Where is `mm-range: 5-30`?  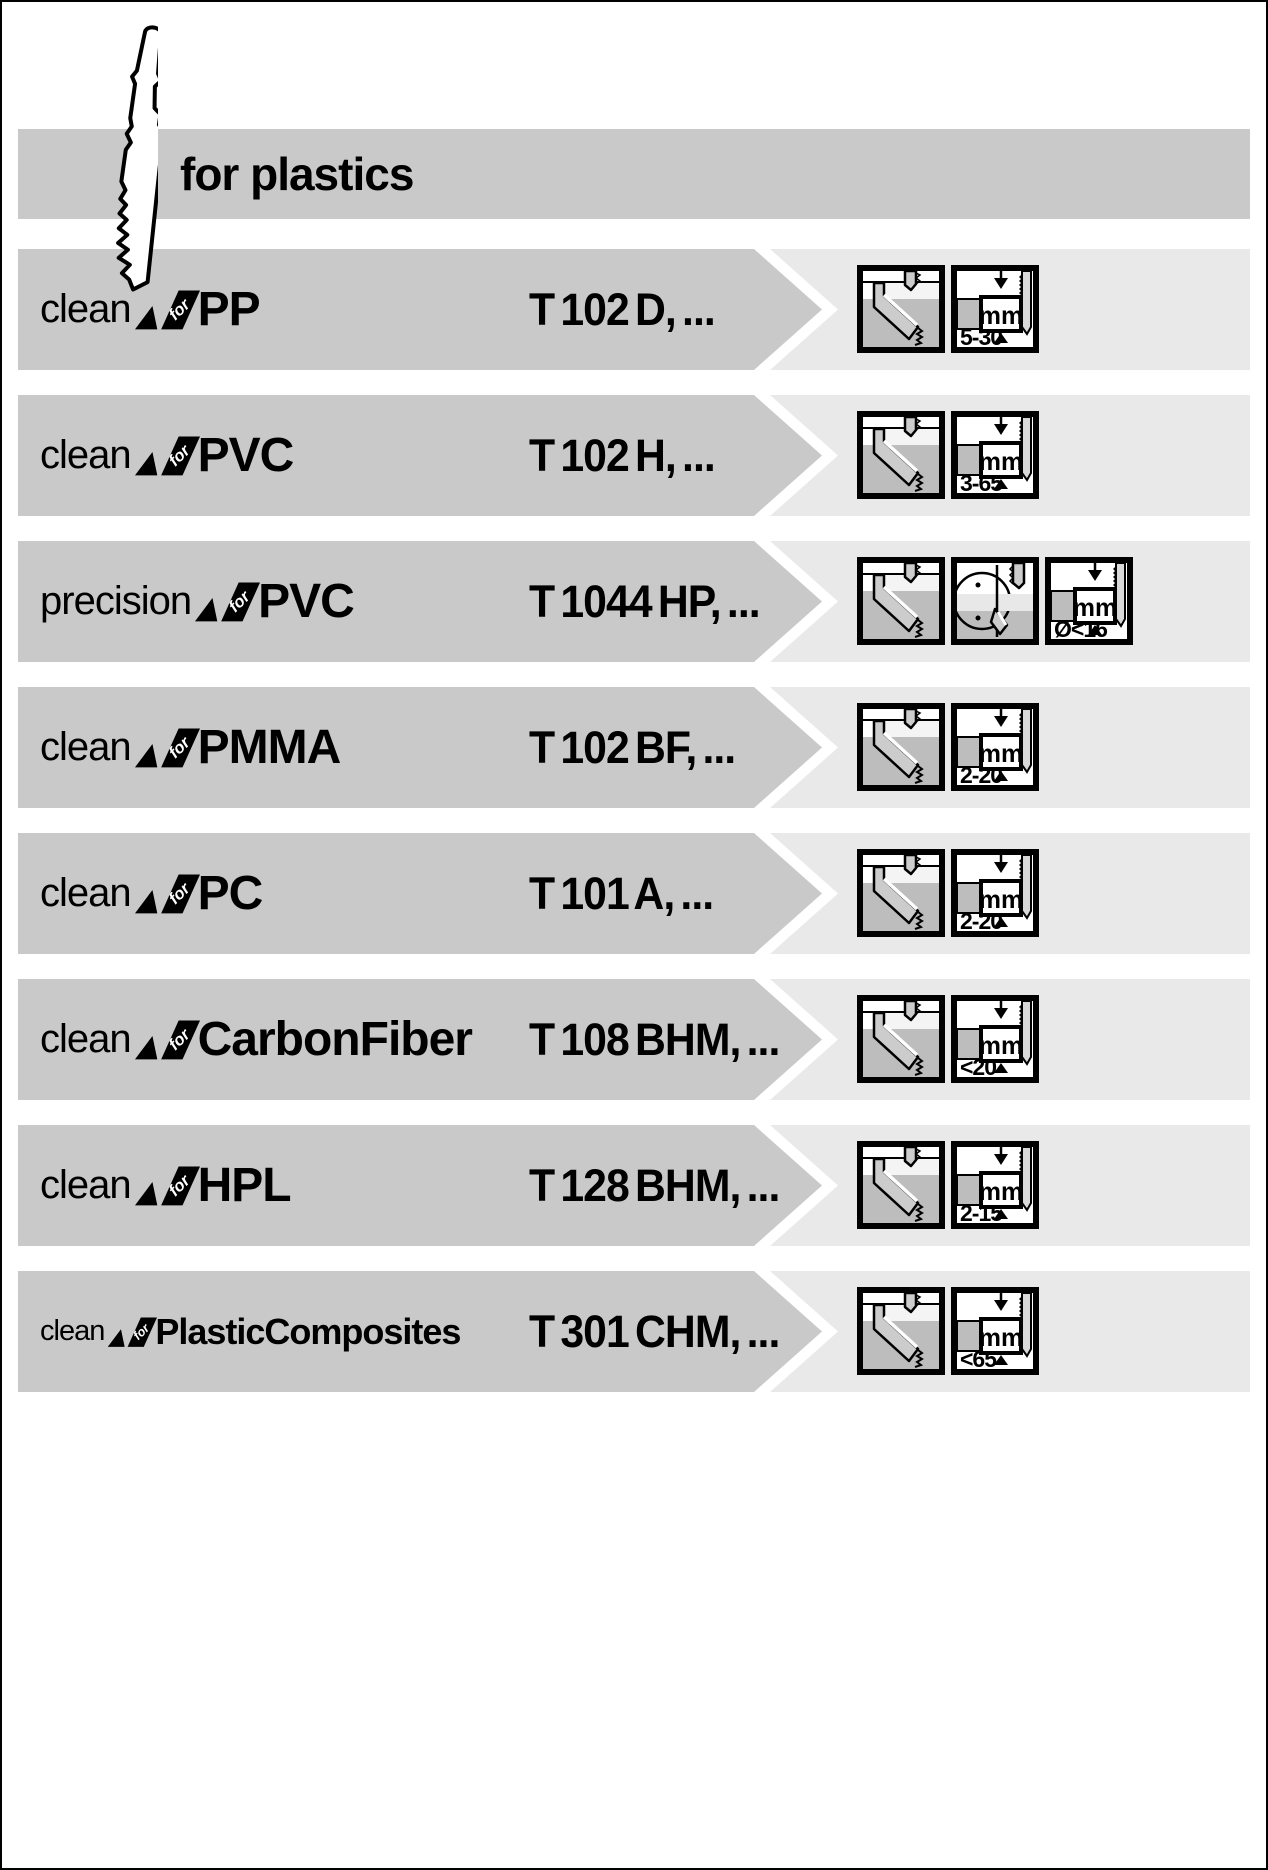 mm-range: 5-30 is located at coordinates (981, 337).